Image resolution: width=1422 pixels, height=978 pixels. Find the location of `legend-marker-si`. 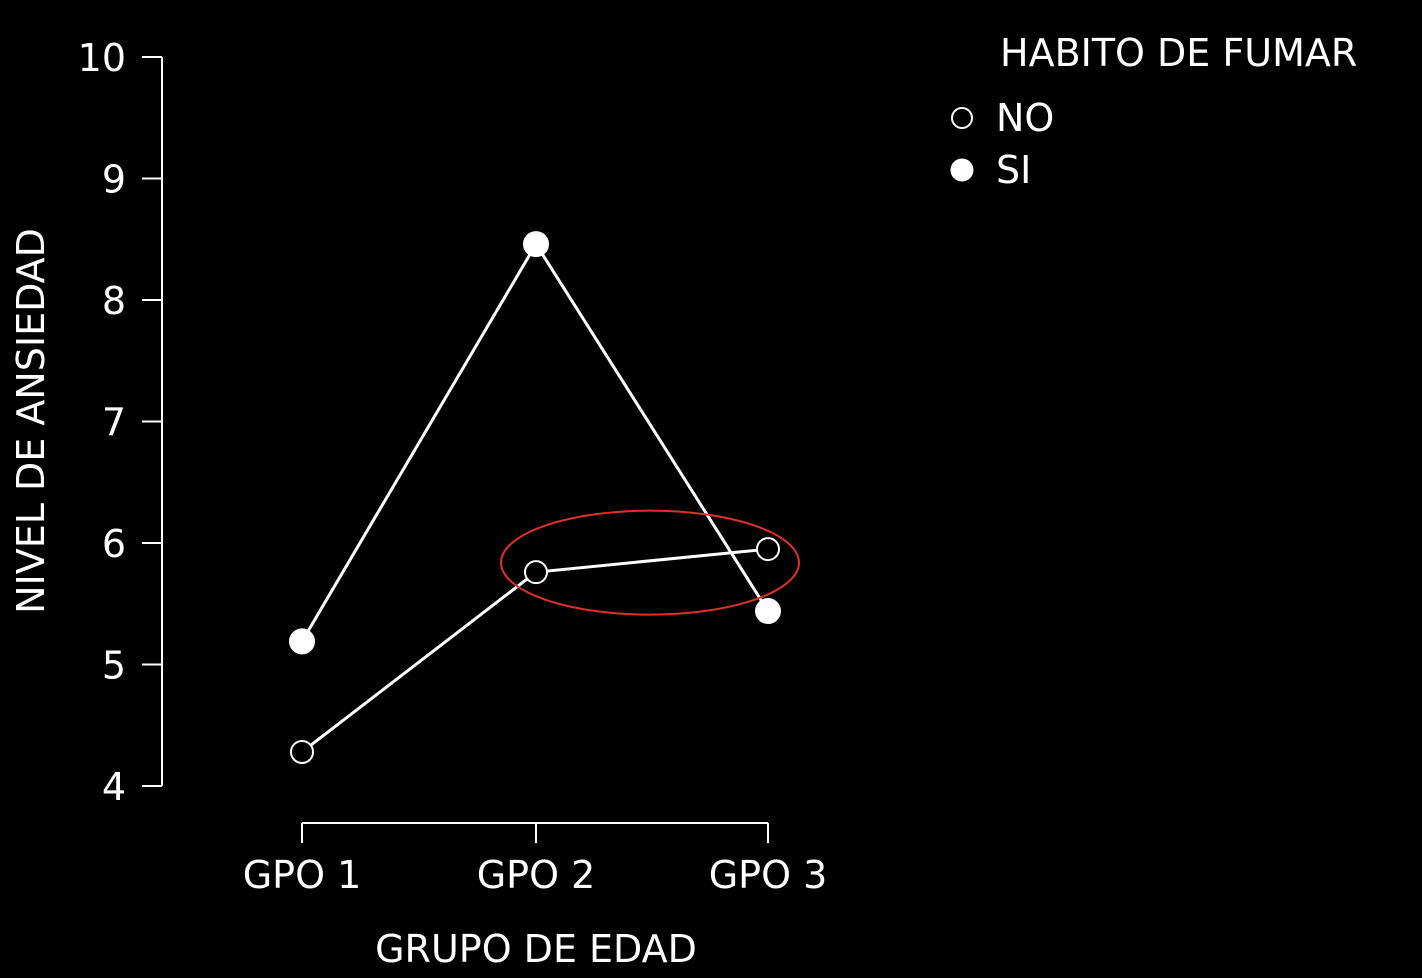

legend-marker-si is located at coordinates (962, 170).